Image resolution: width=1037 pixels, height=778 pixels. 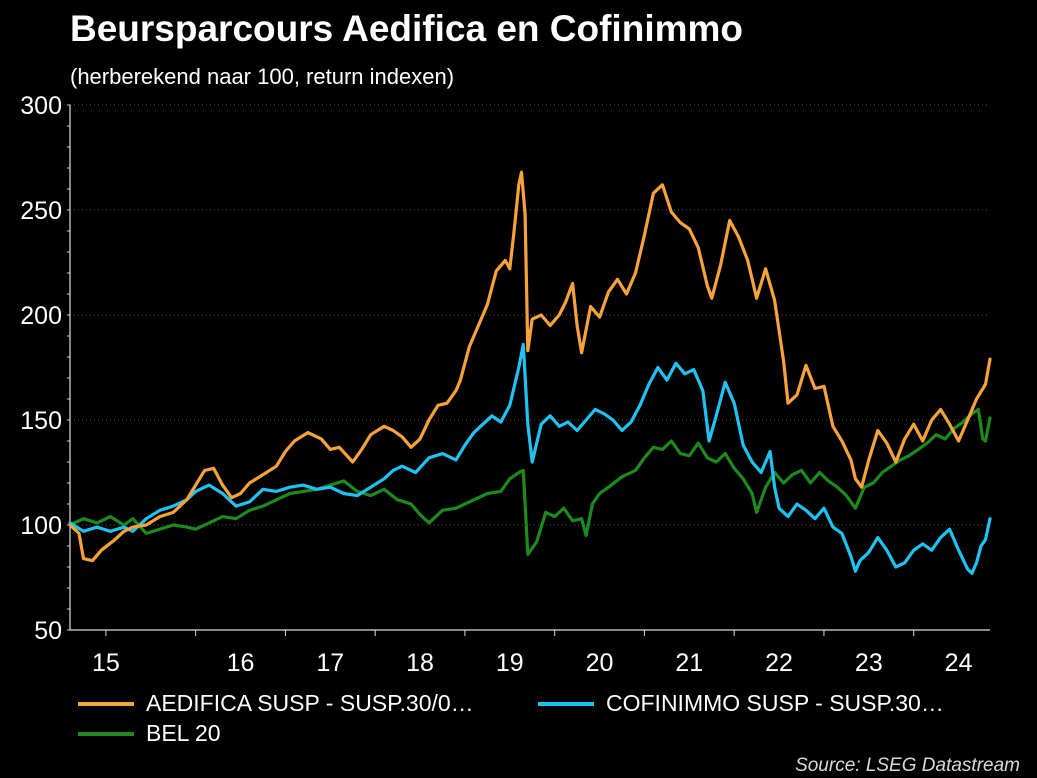 I want to click on y-tick-label: 150, so click(x=41, y=421).